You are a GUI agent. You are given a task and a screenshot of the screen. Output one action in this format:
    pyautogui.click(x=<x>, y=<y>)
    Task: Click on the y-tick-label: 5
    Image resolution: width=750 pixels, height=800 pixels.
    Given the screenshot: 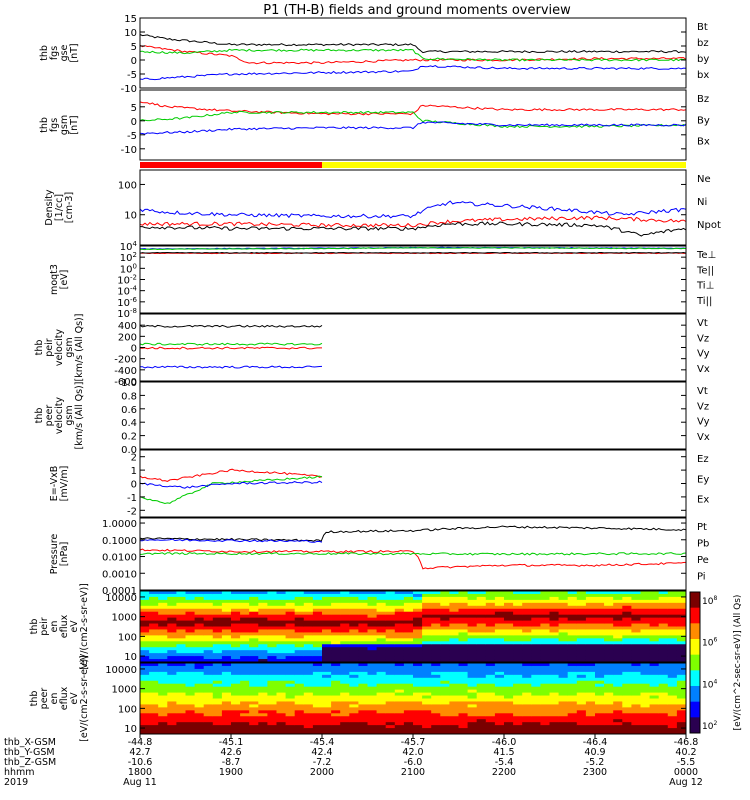 What is the action you would take?
    pyautogui.click(x=134, y=108)
    